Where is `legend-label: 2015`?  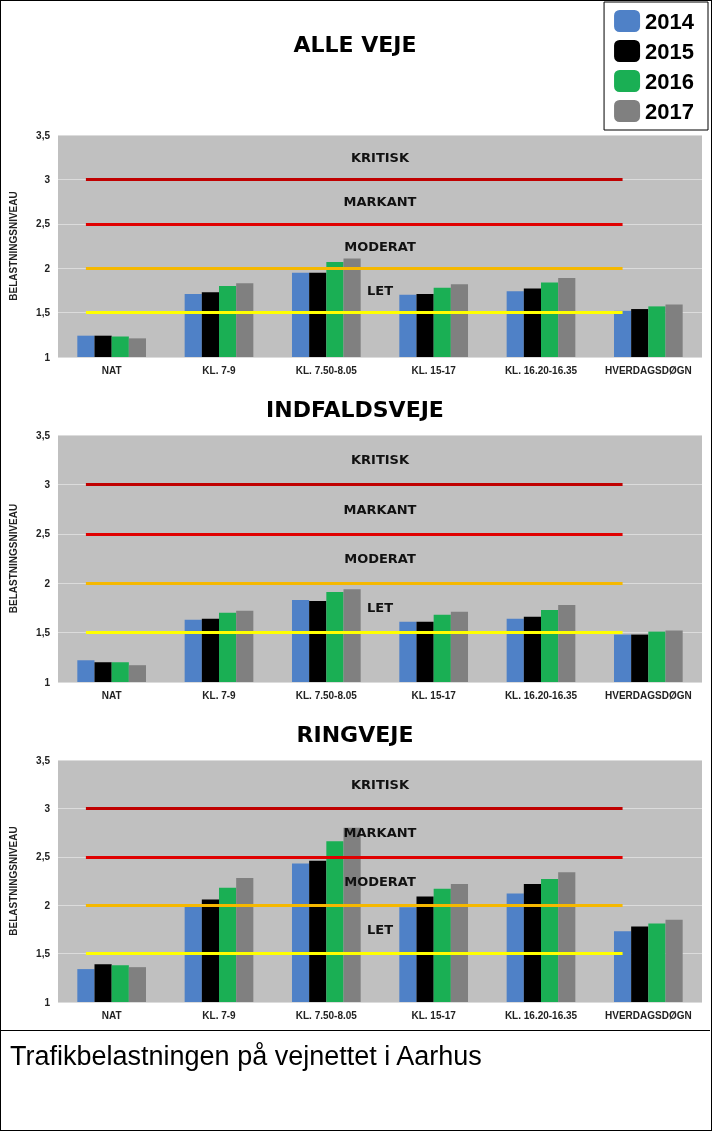 legend-label: 2015 is located at coordinates (670, 51).